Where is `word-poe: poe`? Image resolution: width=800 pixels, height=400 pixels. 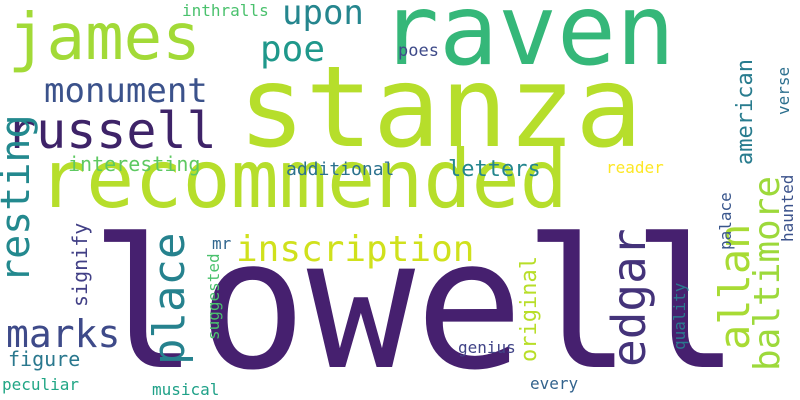
word-poe: poe is located at coordinates (293, 49).